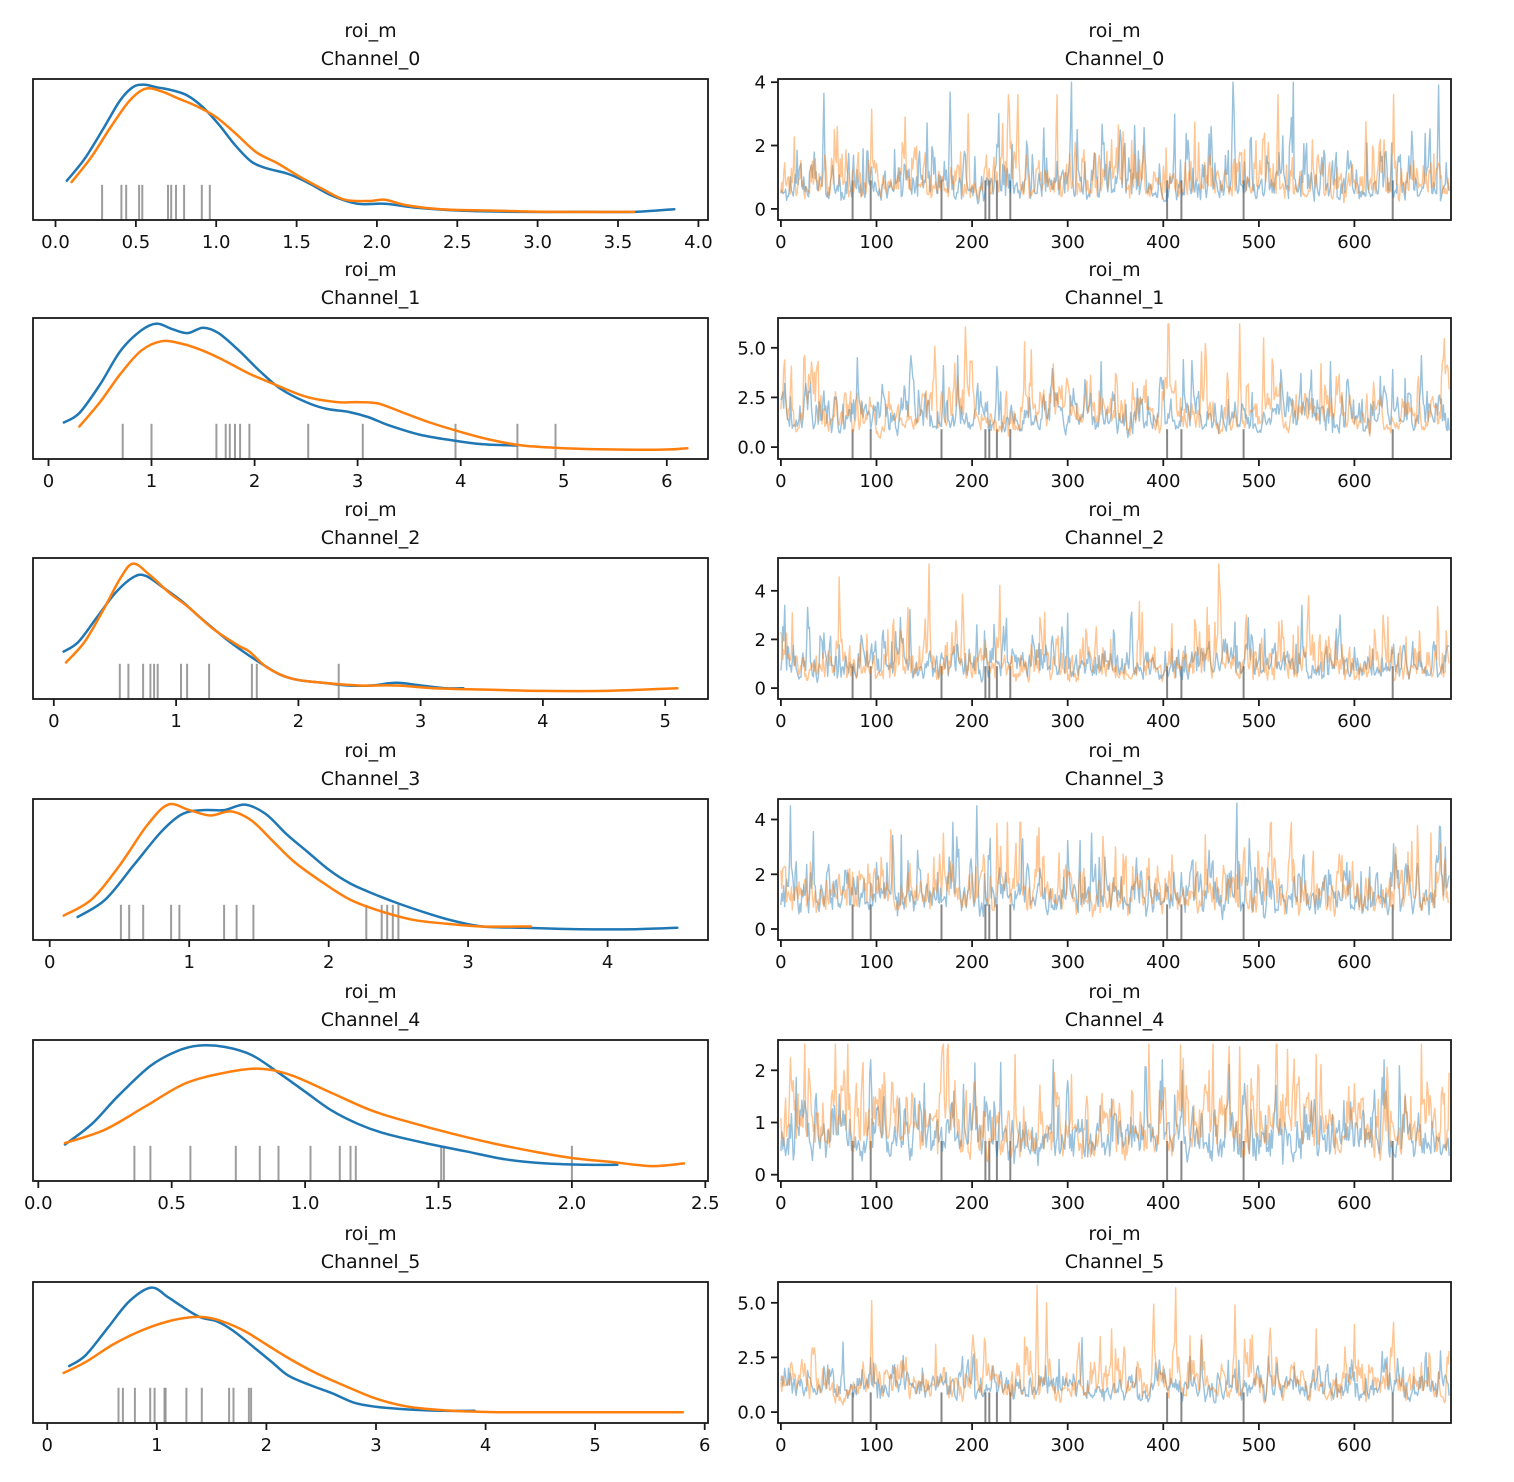 The width and height of the screenshot is (1514, 1482). What do you see at coordinates (751, 1303) in the screenshot?
I see `y-tick-label: 5.0` at bounding box center [751, 1303].